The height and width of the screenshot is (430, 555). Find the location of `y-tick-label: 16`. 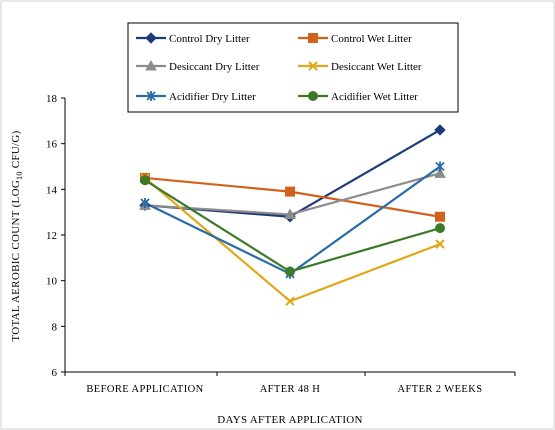

y-tick-label: 16 is located at coordinates (52, 145).